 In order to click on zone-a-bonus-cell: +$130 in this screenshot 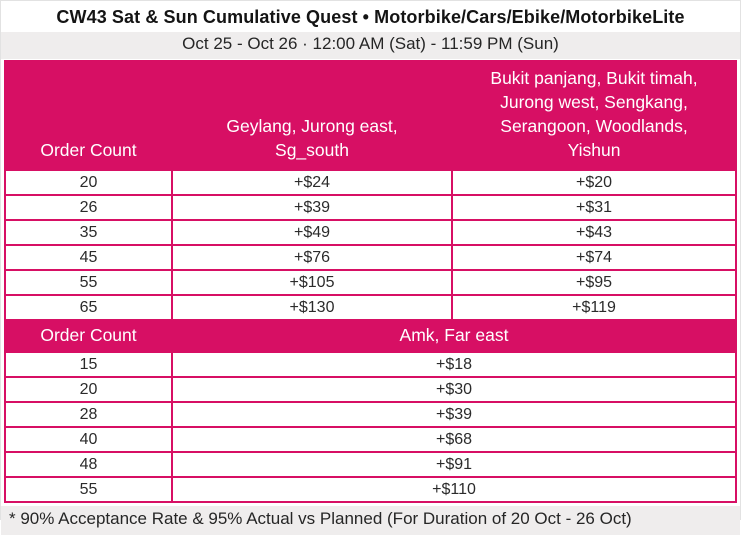, I will do `click(312, 307)`.